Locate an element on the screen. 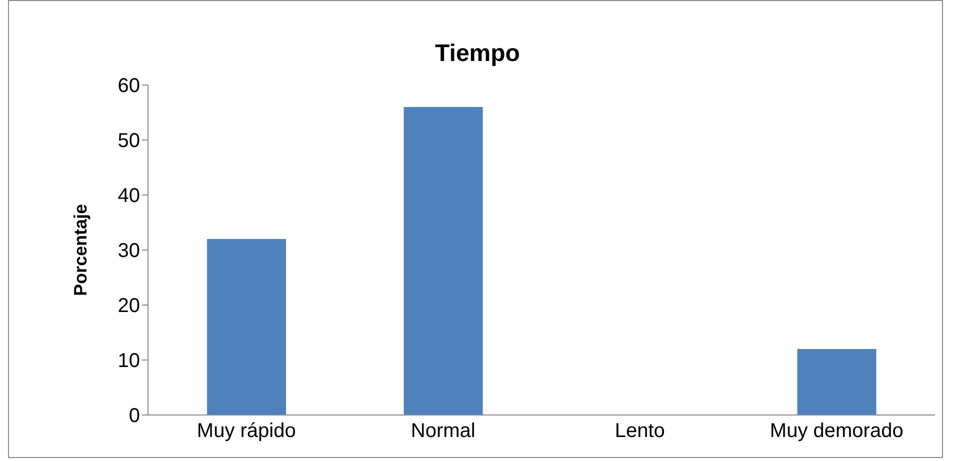 This screenshot has width=955, height=461. y-tick-label: 20 is located at coordinates (129, 306).